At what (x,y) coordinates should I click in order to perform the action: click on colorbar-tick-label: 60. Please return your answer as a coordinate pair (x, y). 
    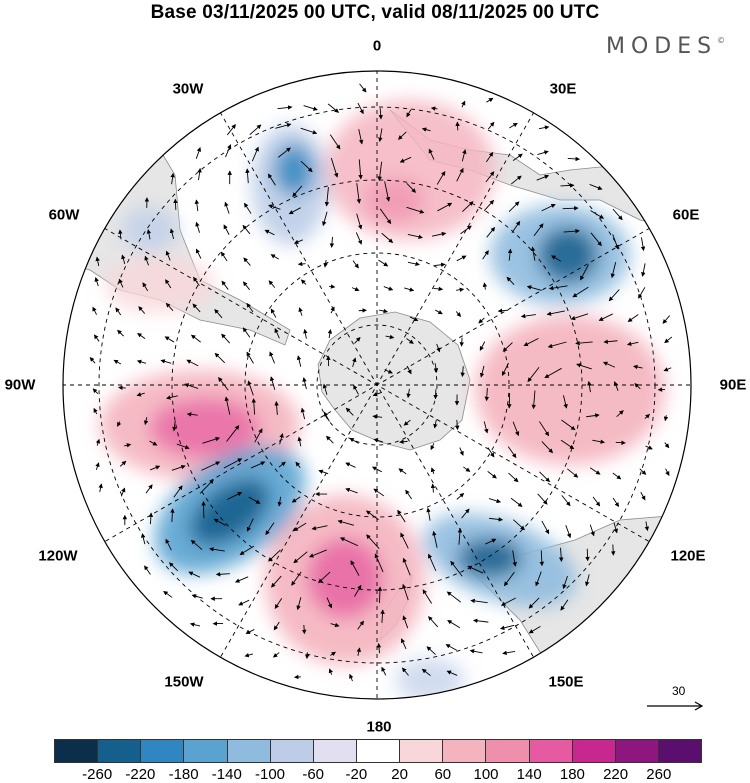
    Looking at the image, I should click on (443, 774).